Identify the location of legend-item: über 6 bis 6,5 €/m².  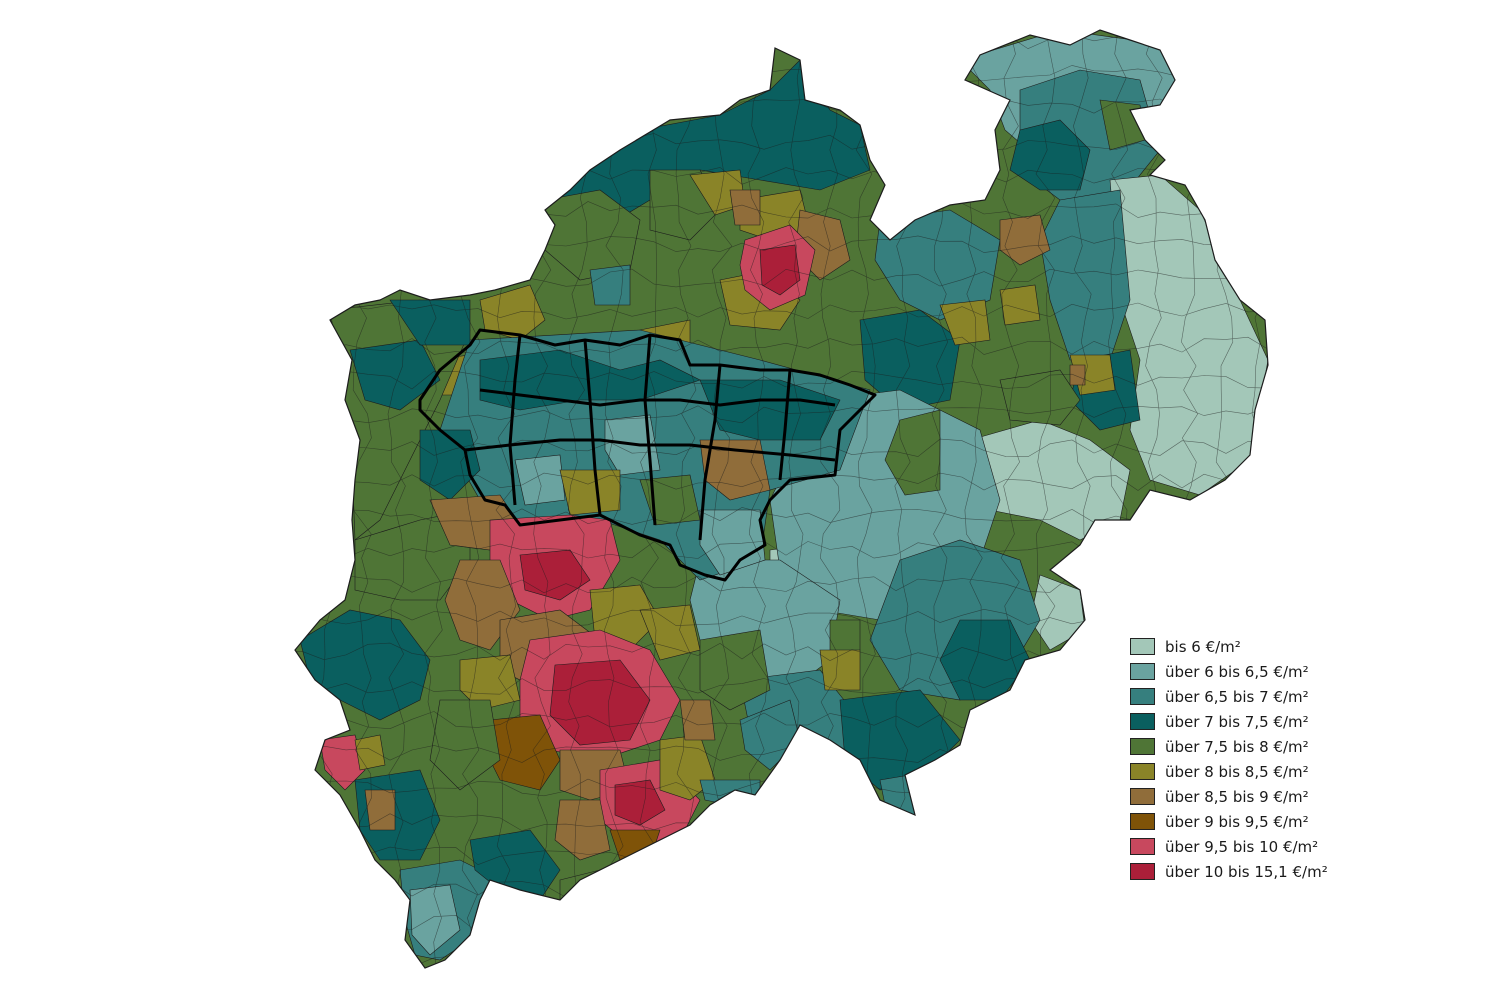
(1245, 671).